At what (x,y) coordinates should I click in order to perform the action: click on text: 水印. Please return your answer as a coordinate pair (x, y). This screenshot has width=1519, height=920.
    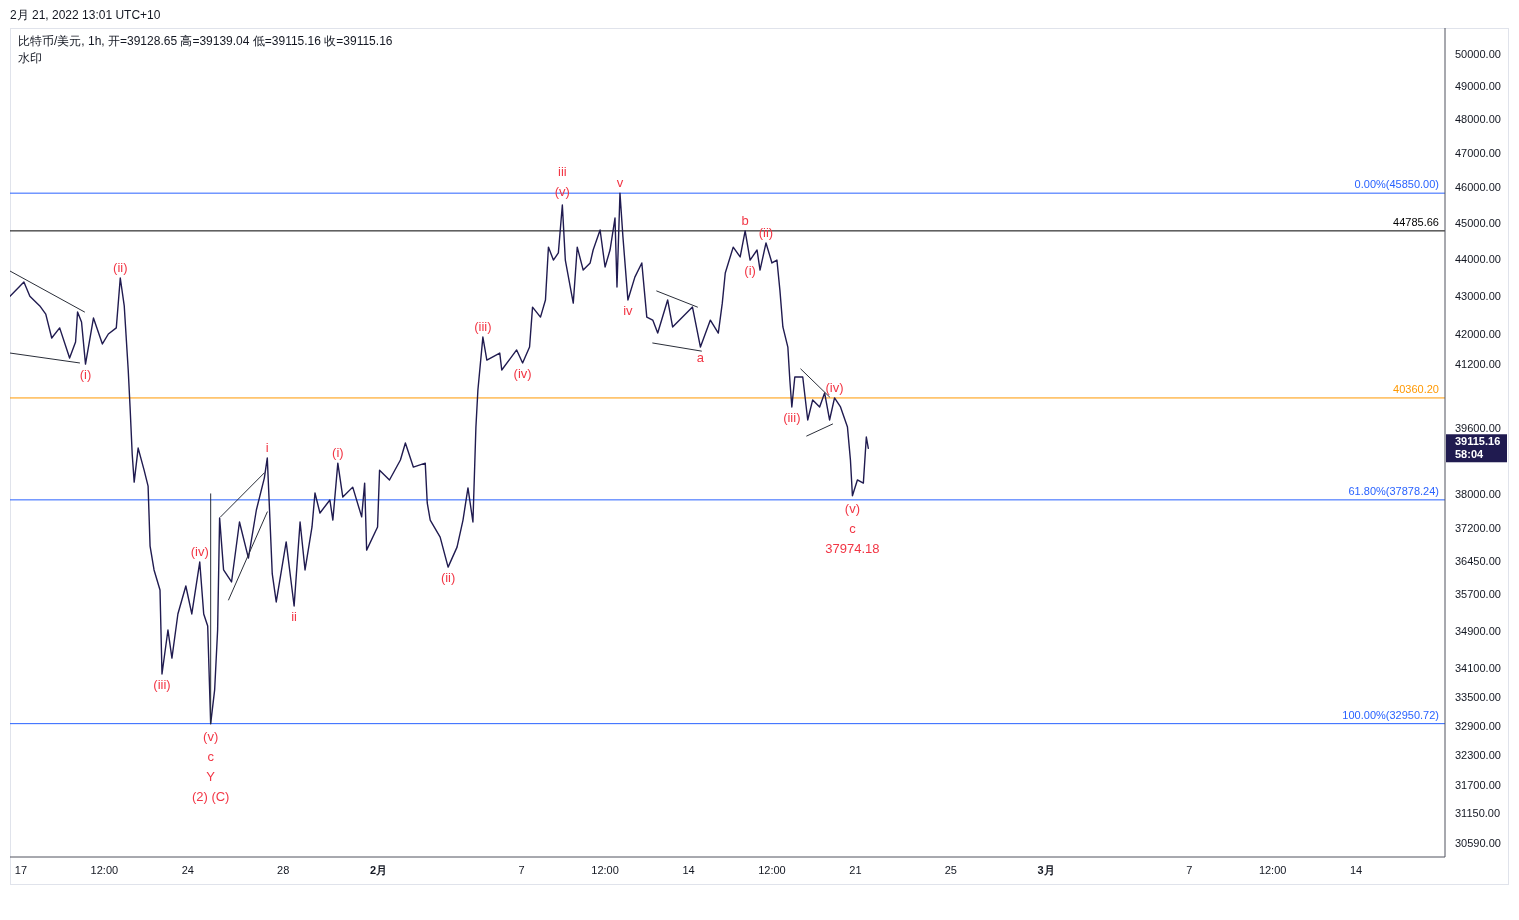
    Looking at the image, I should click on (30, 58).